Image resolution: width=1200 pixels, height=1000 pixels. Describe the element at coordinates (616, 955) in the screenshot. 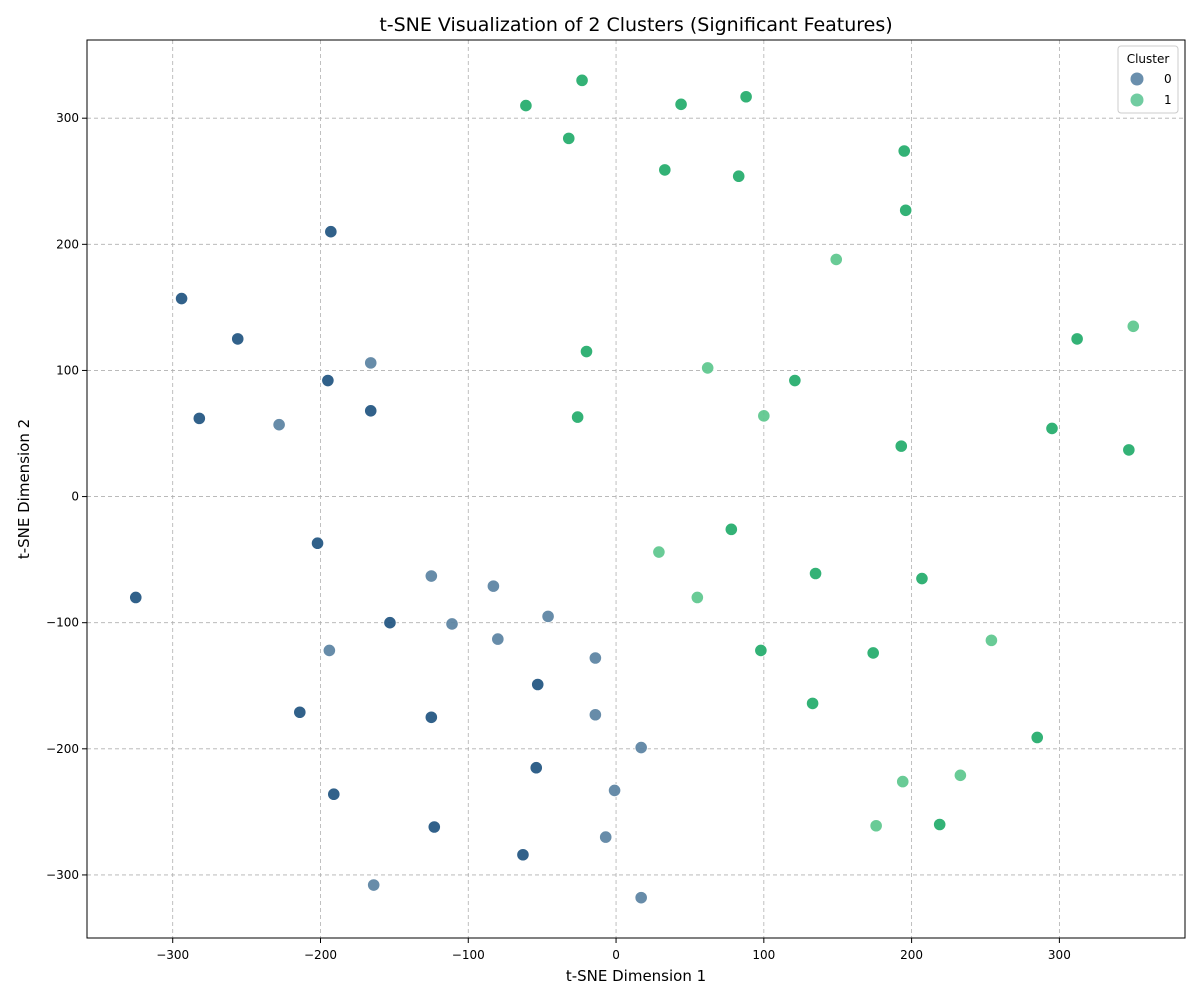

I see `x-tick-label: 0` at that location.